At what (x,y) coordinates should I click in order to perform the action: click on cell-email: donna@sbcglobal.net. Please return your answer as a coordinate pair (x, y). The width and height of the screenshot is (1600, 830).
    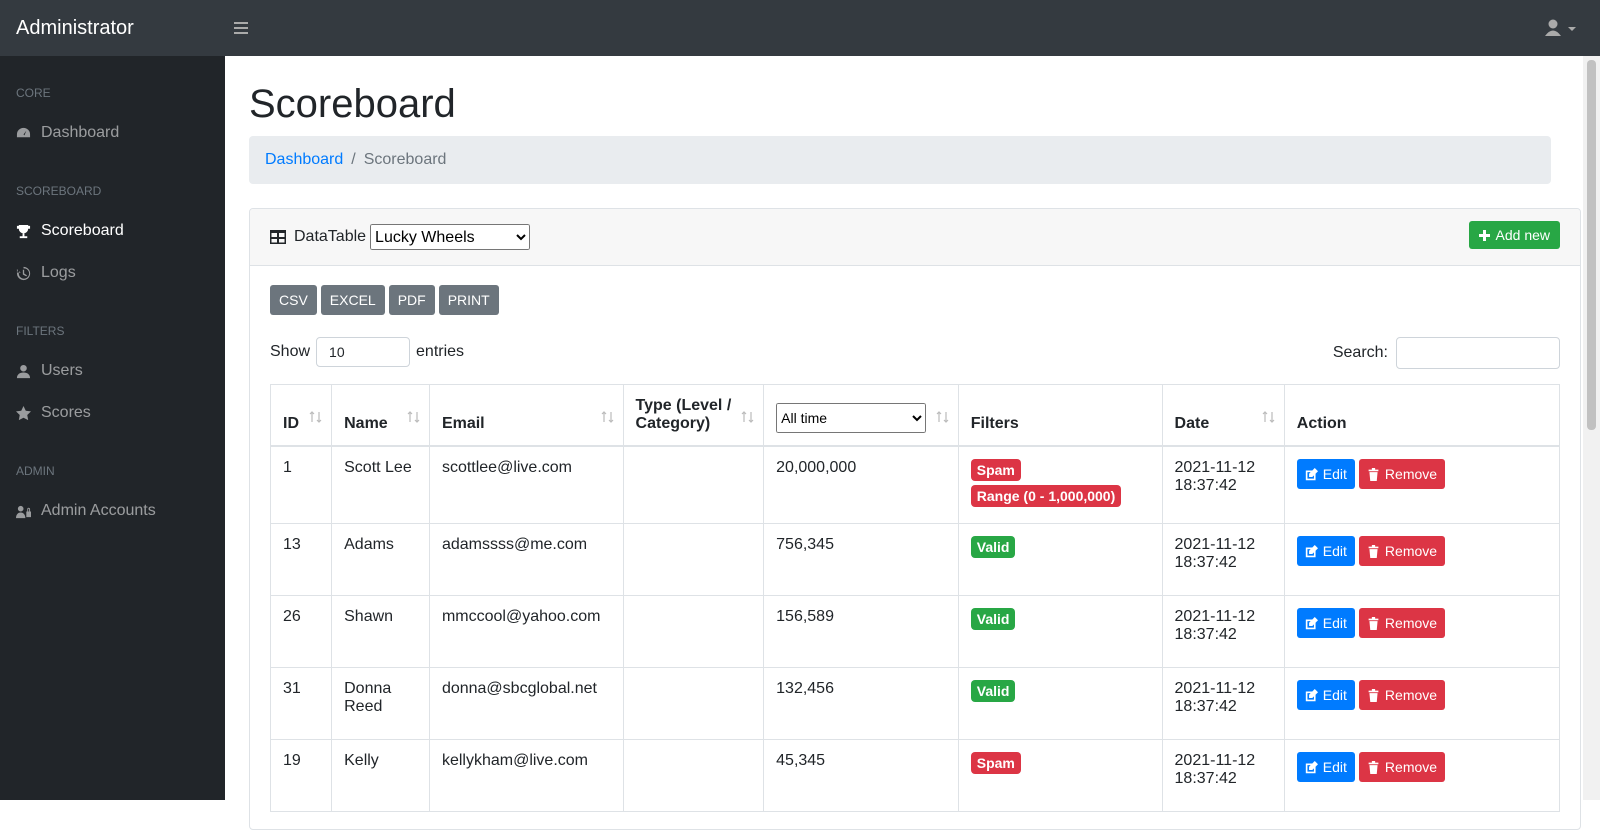
    Looking at the image, I should click on (526, 703).